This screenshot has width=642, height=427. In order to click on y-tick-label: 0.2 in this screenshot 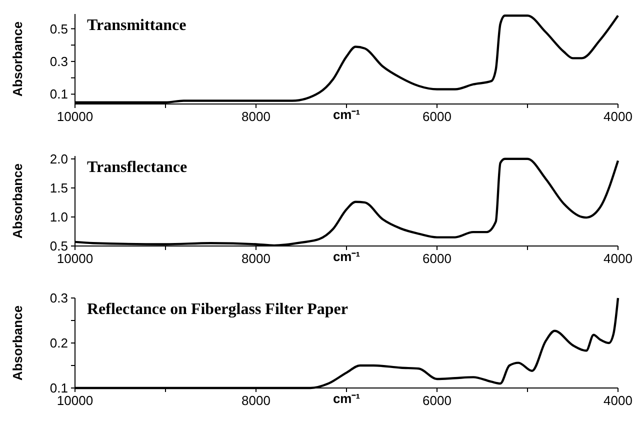, I will do `click(59, 343)`.